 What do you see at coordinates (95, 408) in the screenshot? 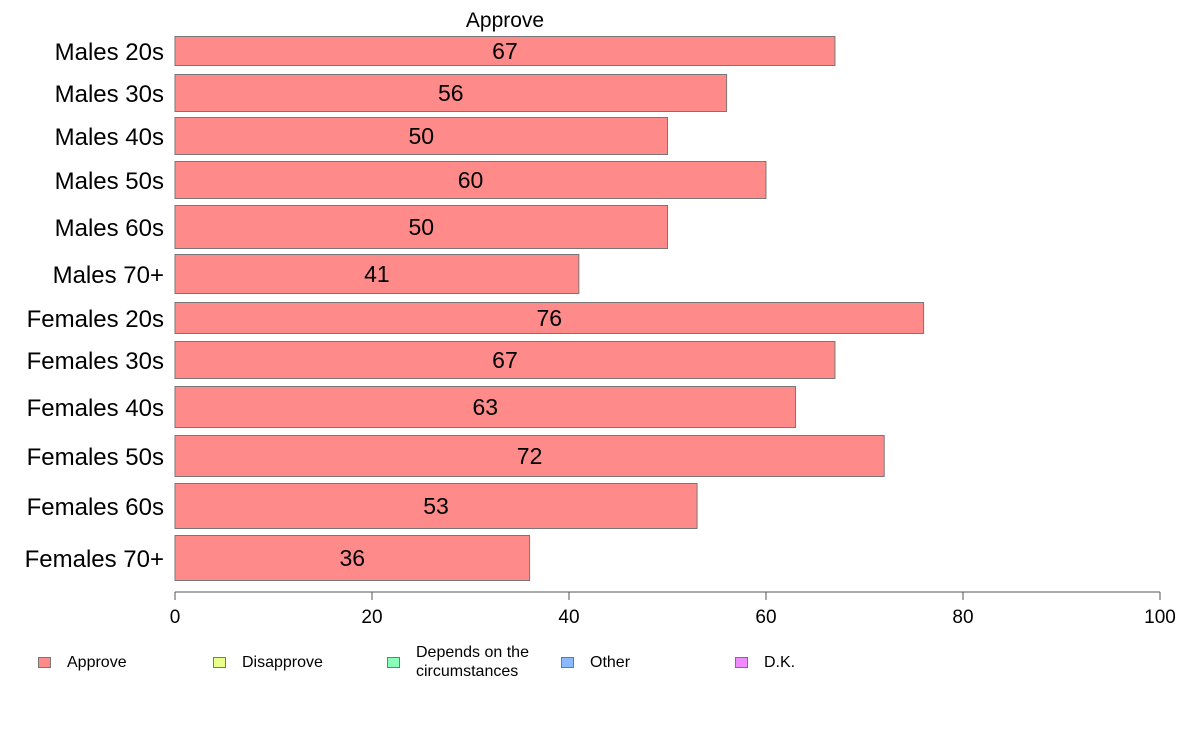
I see `category-label: Females 40s` at bounding box center [95, 408].